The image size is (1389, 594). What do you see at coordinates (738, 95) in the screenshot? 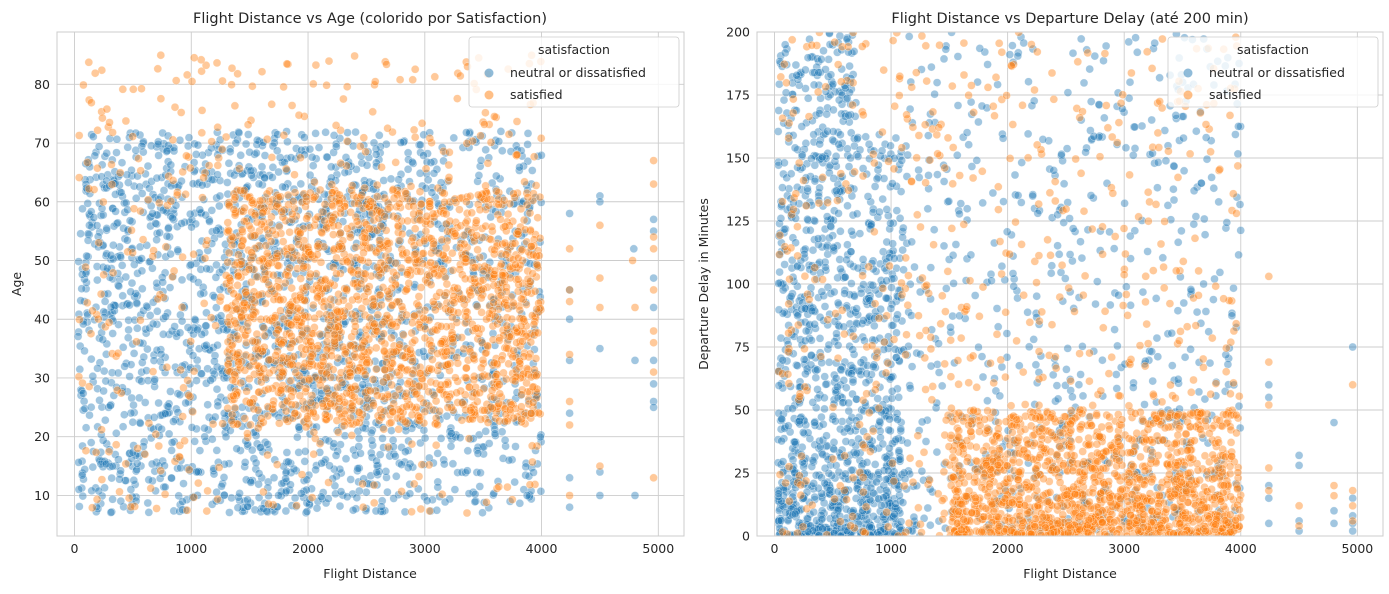
I see `y-tick-label: 175` at bounding box center [738, 95].